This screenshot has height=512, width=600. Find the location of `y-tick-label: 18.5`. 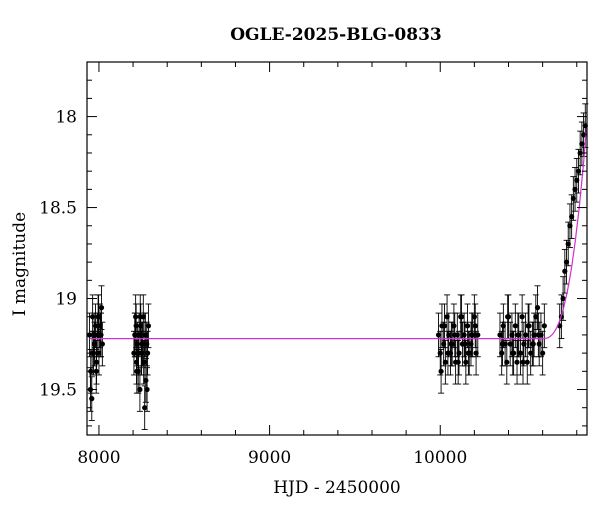

y-tick-label: 18.5 is located at coordinates (58, 209).